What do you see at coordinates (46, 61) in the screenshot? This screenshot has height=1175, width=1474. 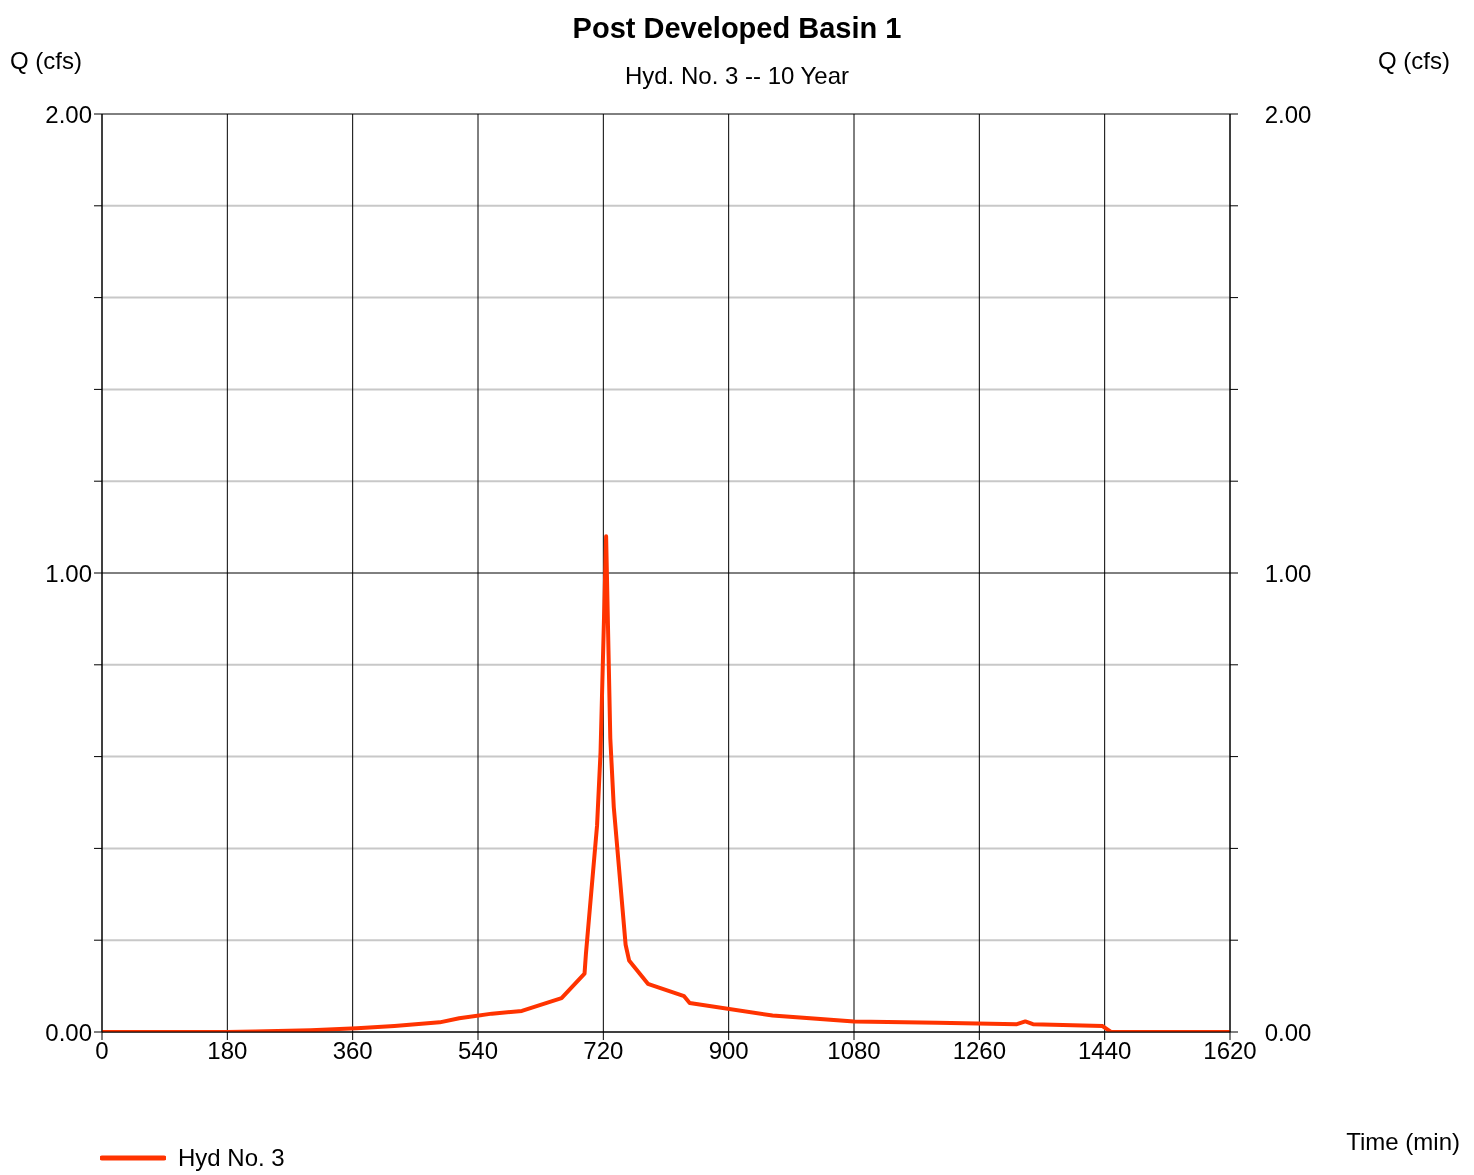 I see `y-axis-title: Q (cfs)` at bounding box center [46, 61].